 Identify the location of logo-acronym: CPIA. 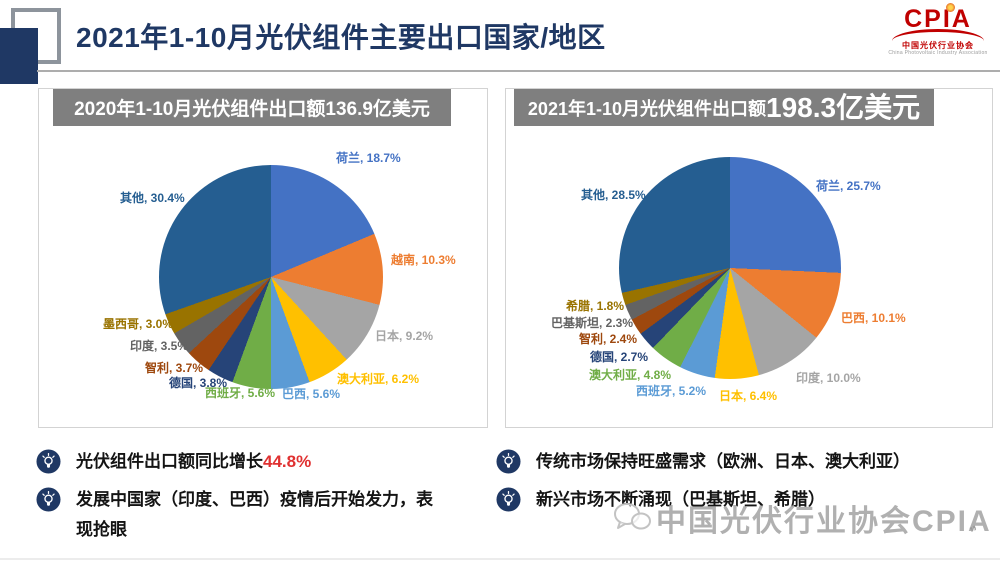
(938, 19).